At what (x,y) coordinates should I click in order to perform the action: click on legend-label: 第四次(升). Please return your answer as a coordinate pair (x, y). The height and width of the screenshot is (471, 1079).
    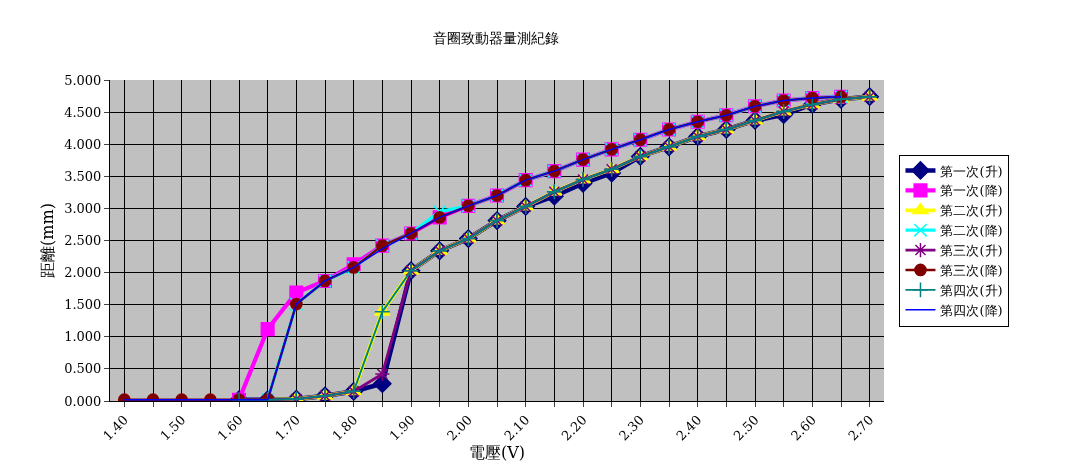
    Looking at the image, I should click on (971, 290).